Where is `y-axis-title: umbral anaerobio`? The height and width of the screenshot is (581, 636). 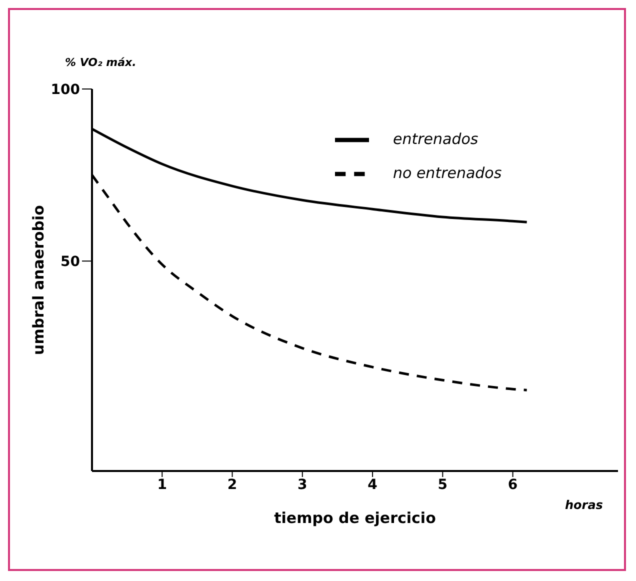
y-axis-title: umbral anaerobio is located at coordinates (38, 280).